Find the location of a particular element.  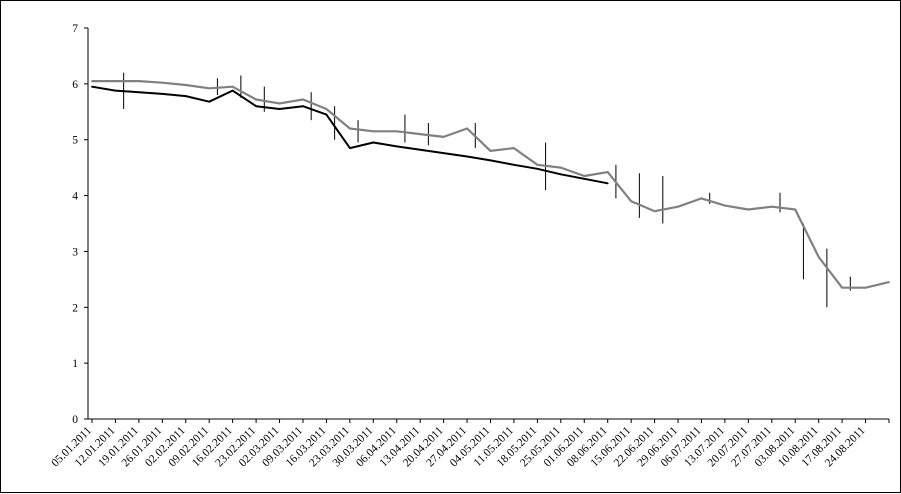

y-tick-label: 7 is located at coordinates (75, 29).